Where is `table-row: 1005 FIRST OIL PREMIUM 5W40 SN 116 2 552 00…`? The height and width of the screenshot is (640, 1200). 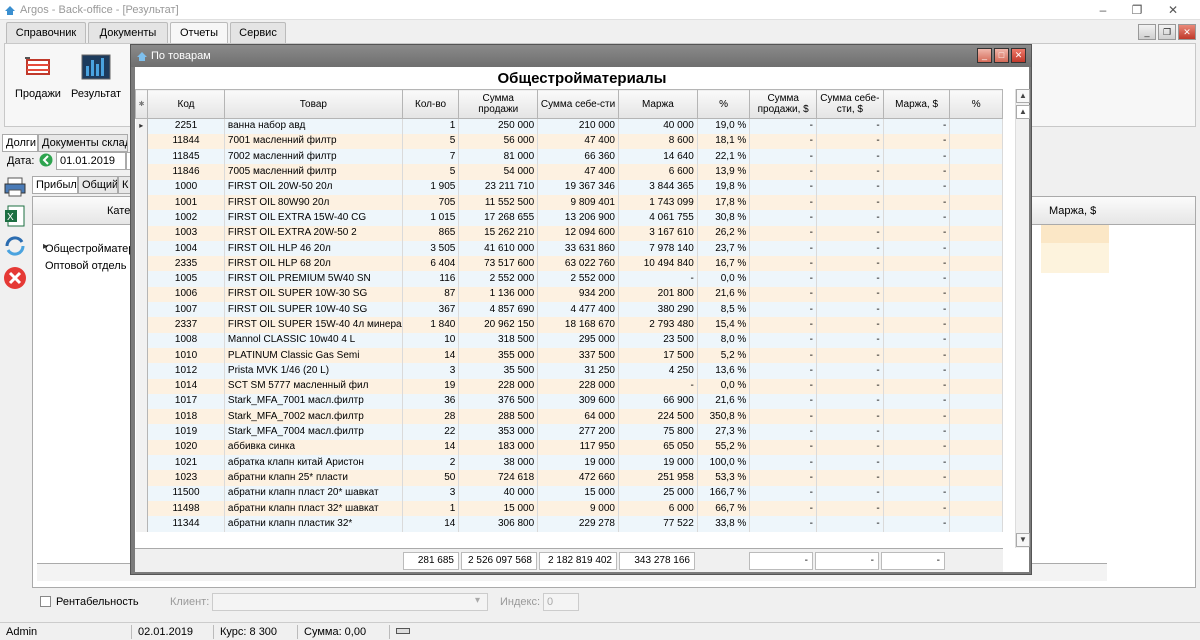
table-row: 1005 FIRST OIL PREMIUM 5W40 SN 116 2 552 00… is located at coordinates (569, 279).